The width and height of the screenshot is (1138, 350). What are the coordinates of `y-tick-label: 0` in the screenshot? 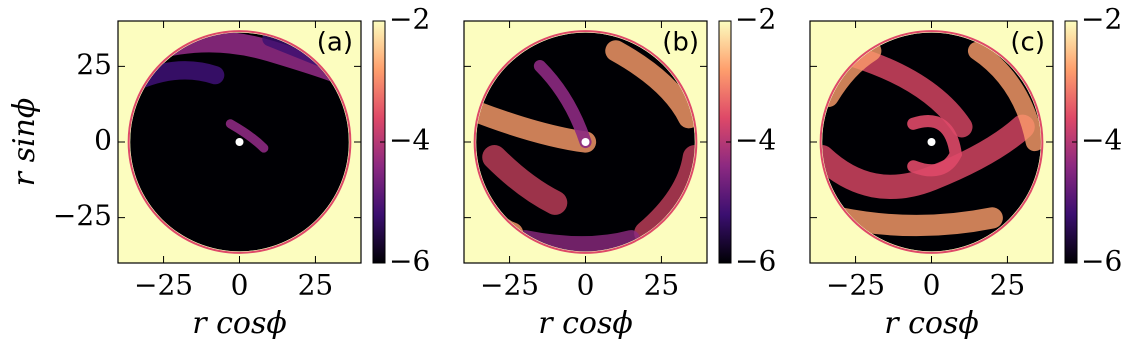 It's located at (103, 140).